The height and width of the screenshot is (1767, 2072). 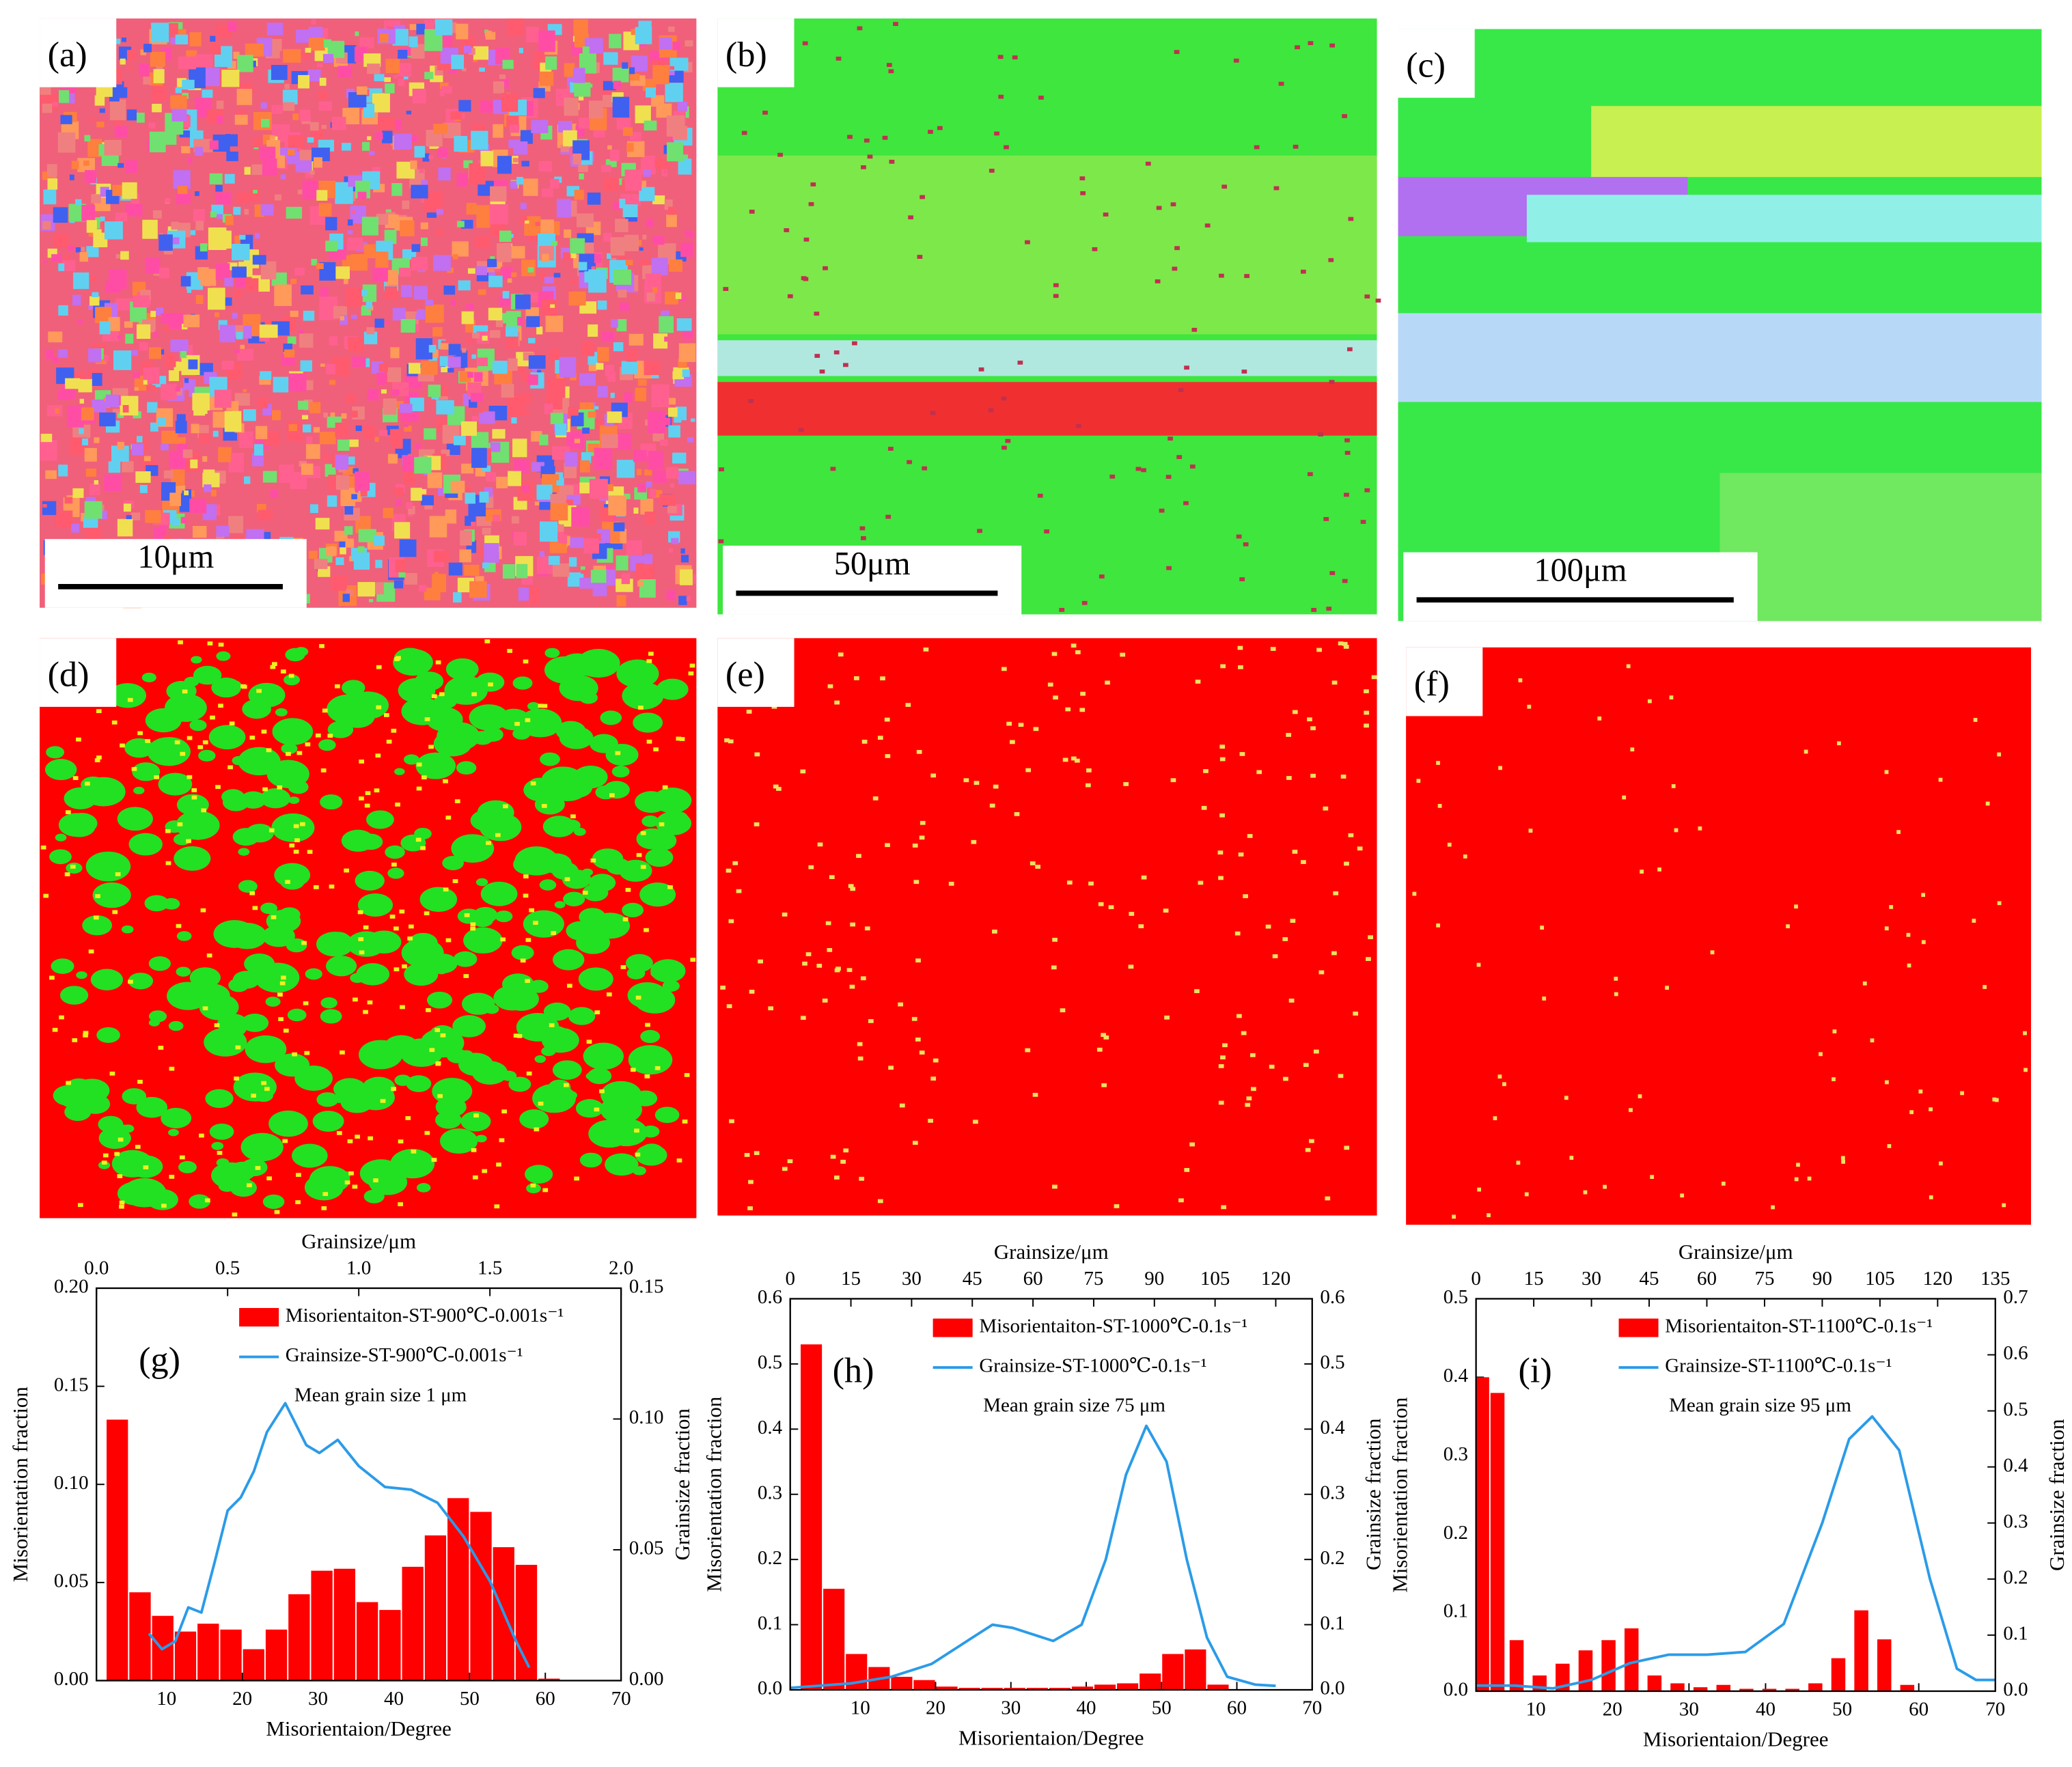 What do you see at coordinates (67, 54) in the screenshot?
I see `panel-label: (a)` at bounding box center [67, 54].